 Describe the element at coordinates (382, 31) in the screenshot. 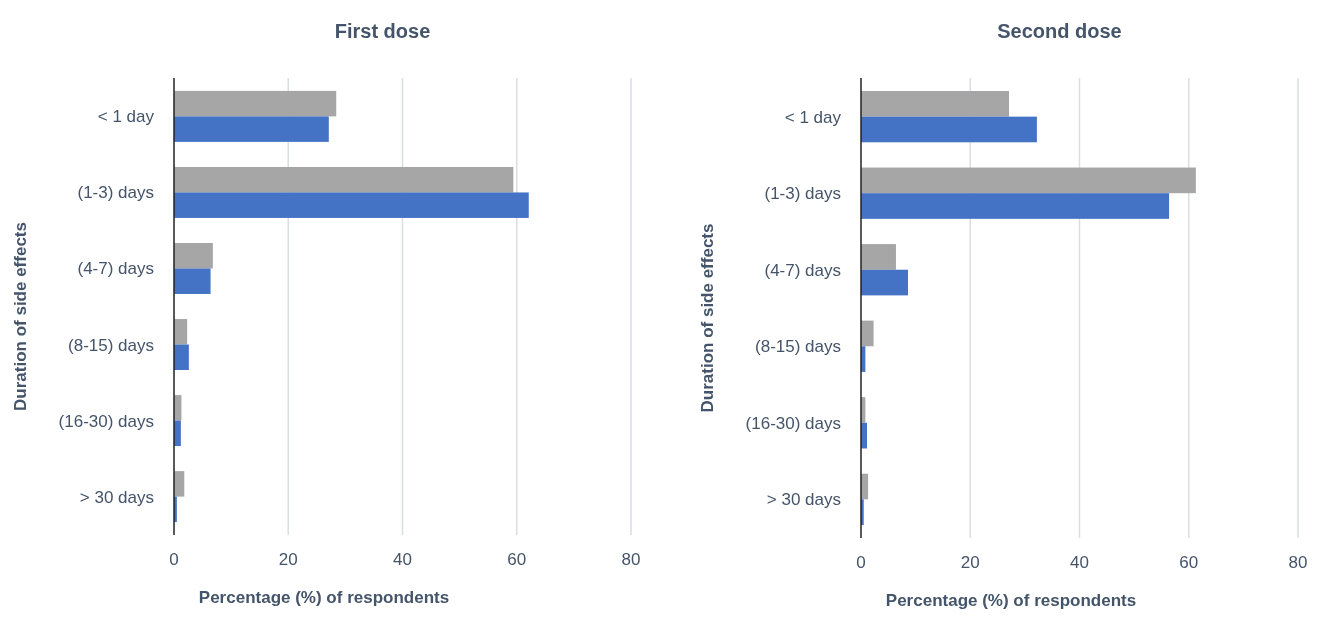

I see `chart-title: First dose` at that location.